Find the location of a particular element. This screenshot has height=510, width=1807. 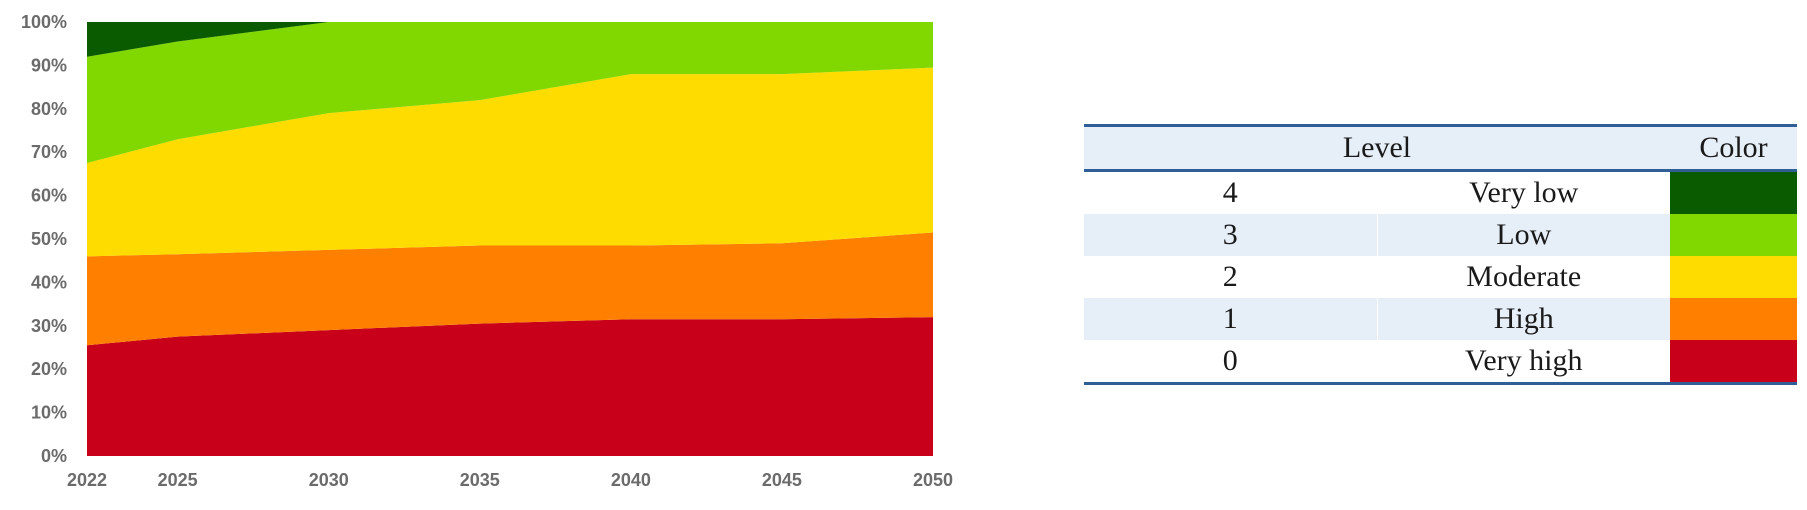

legend-row: 3 Low is located at coordinates (1440, 235).